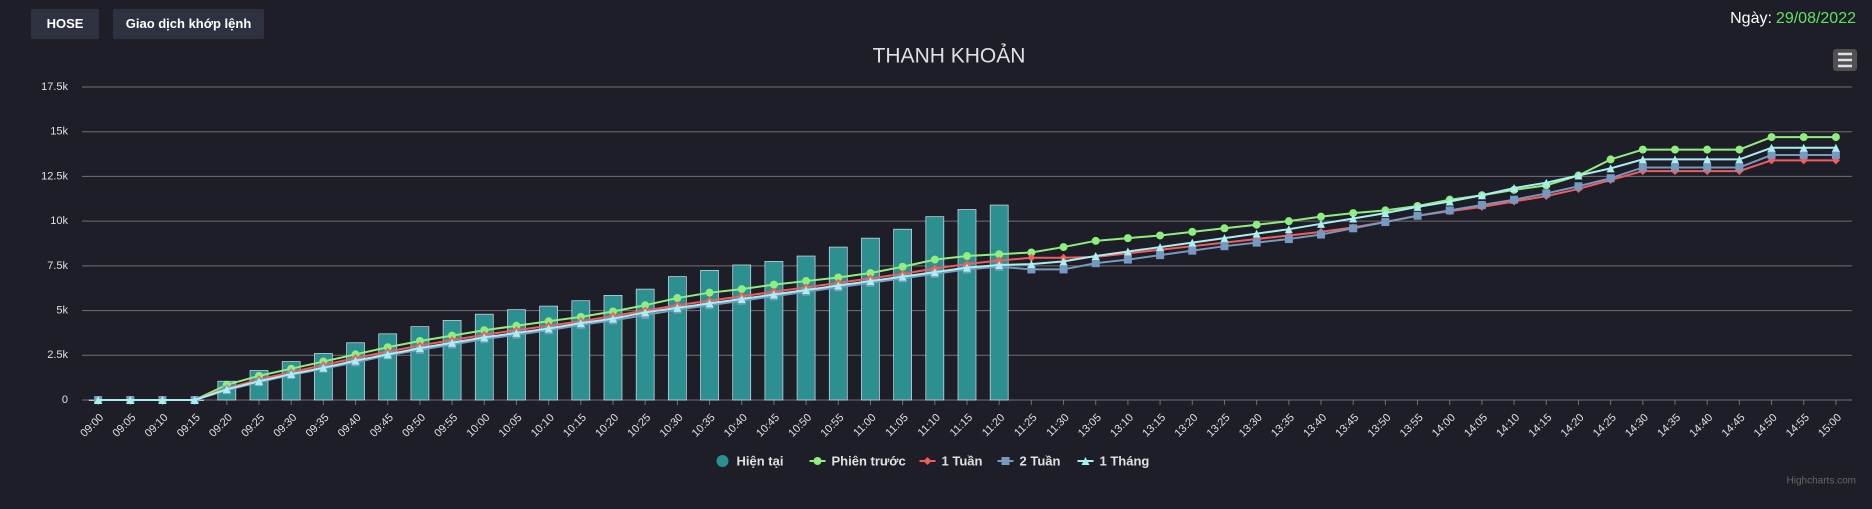 The image size is (1872, 509). I want to click on credits: Highcharts.com, so click(1821, 481).